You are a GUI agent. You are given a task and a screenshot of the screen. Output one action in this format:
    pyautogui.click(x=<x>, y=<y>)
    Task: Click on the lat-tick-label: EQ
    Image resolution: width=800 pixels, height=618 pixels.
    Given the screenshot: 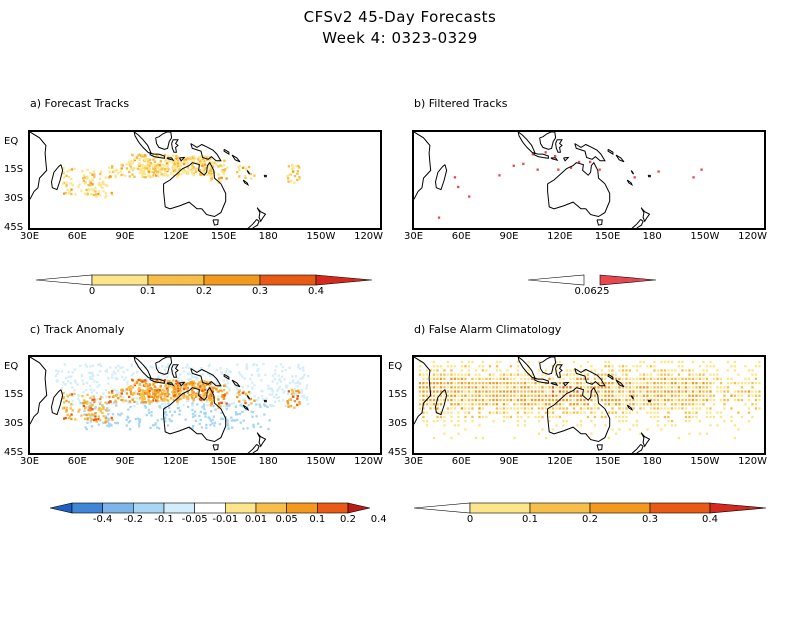 What is the action you would take?
    pyautogui.click(x=395, y=366)
    